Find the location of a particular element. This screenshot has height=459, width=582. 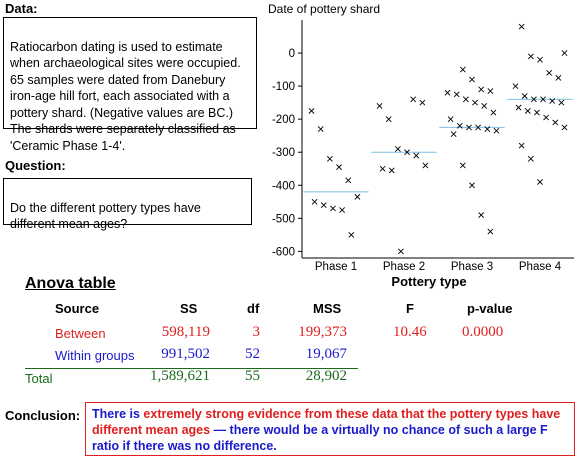

y-tick-label: -400 is located at coordinates (283, 186).